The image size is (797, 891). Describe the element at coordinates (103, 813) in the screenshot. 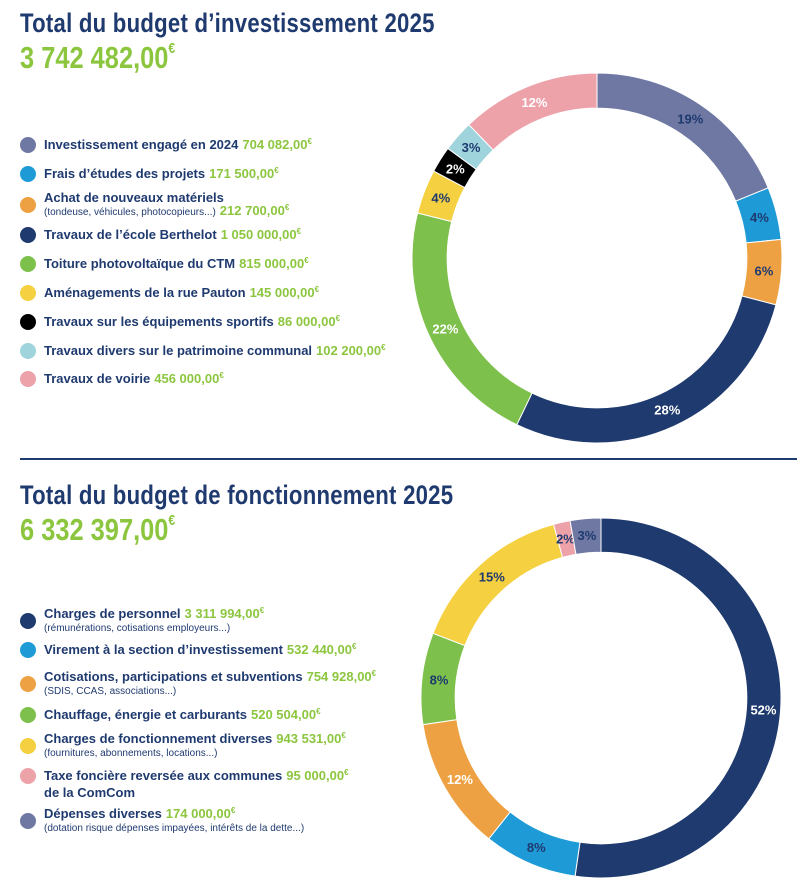

I see `legend-label: Dépenses diverses` at that location.